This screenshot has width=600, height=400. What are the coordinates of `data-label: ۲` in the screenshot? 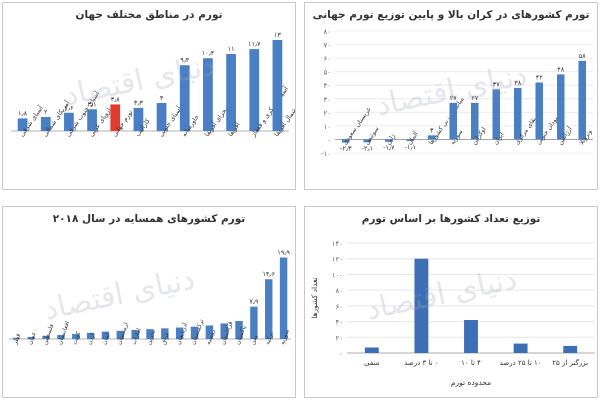 It's located at (46, 112).